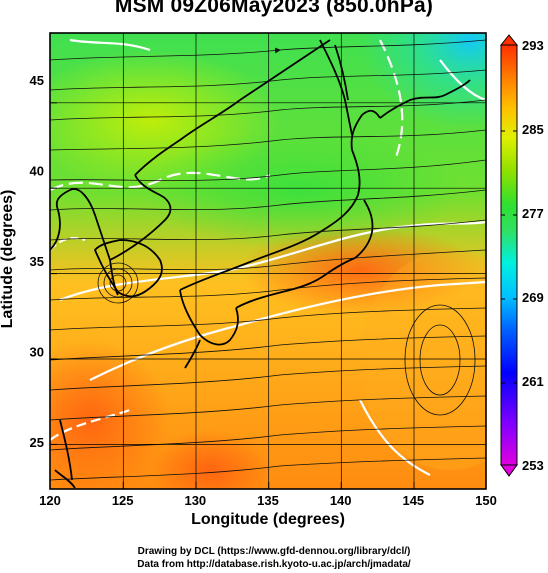 This screenshot has width=548, height=573. I want to click on y-tick-label: 40, so click(37, 171).